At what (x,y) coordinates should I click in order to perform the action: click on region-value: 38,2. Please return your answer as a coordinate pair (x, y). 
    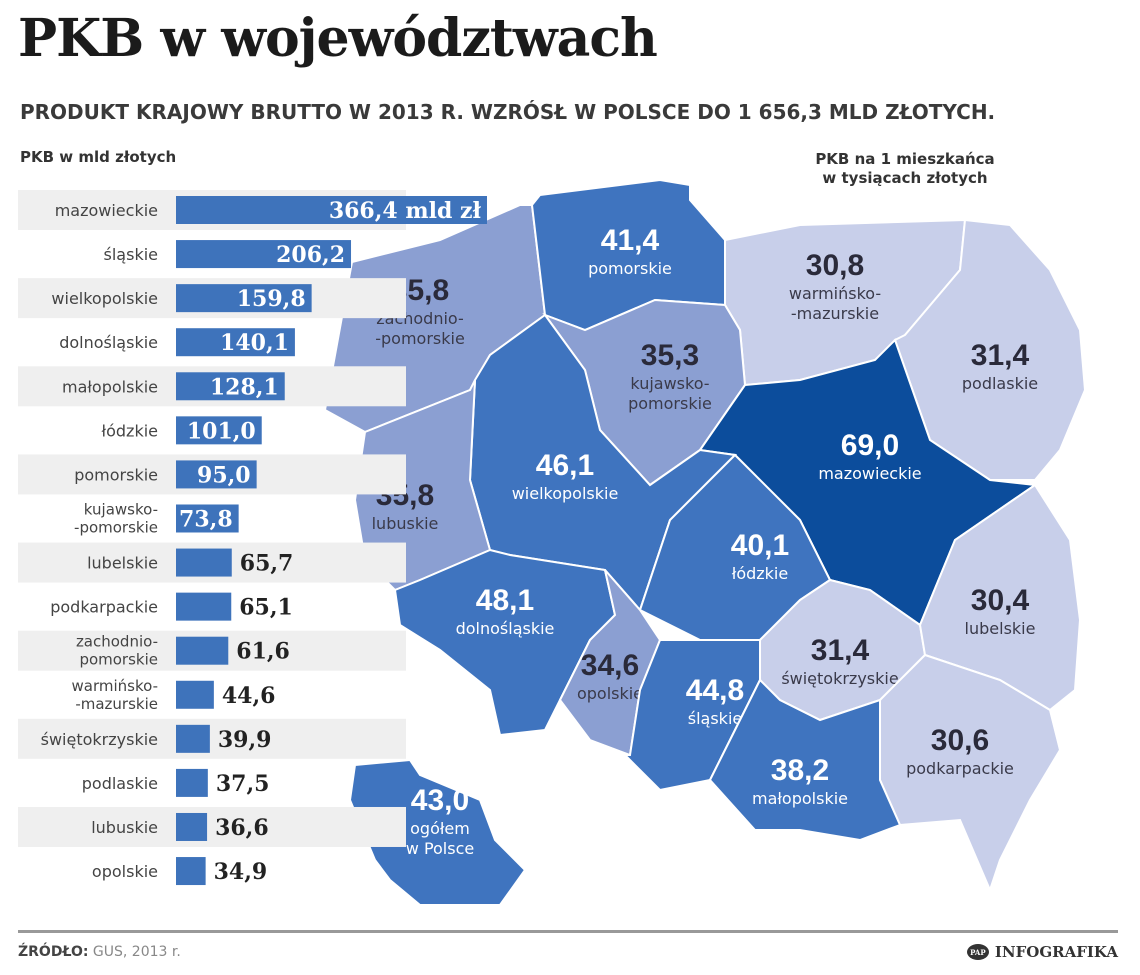
    Looking at the image, I should click on (800, 770).